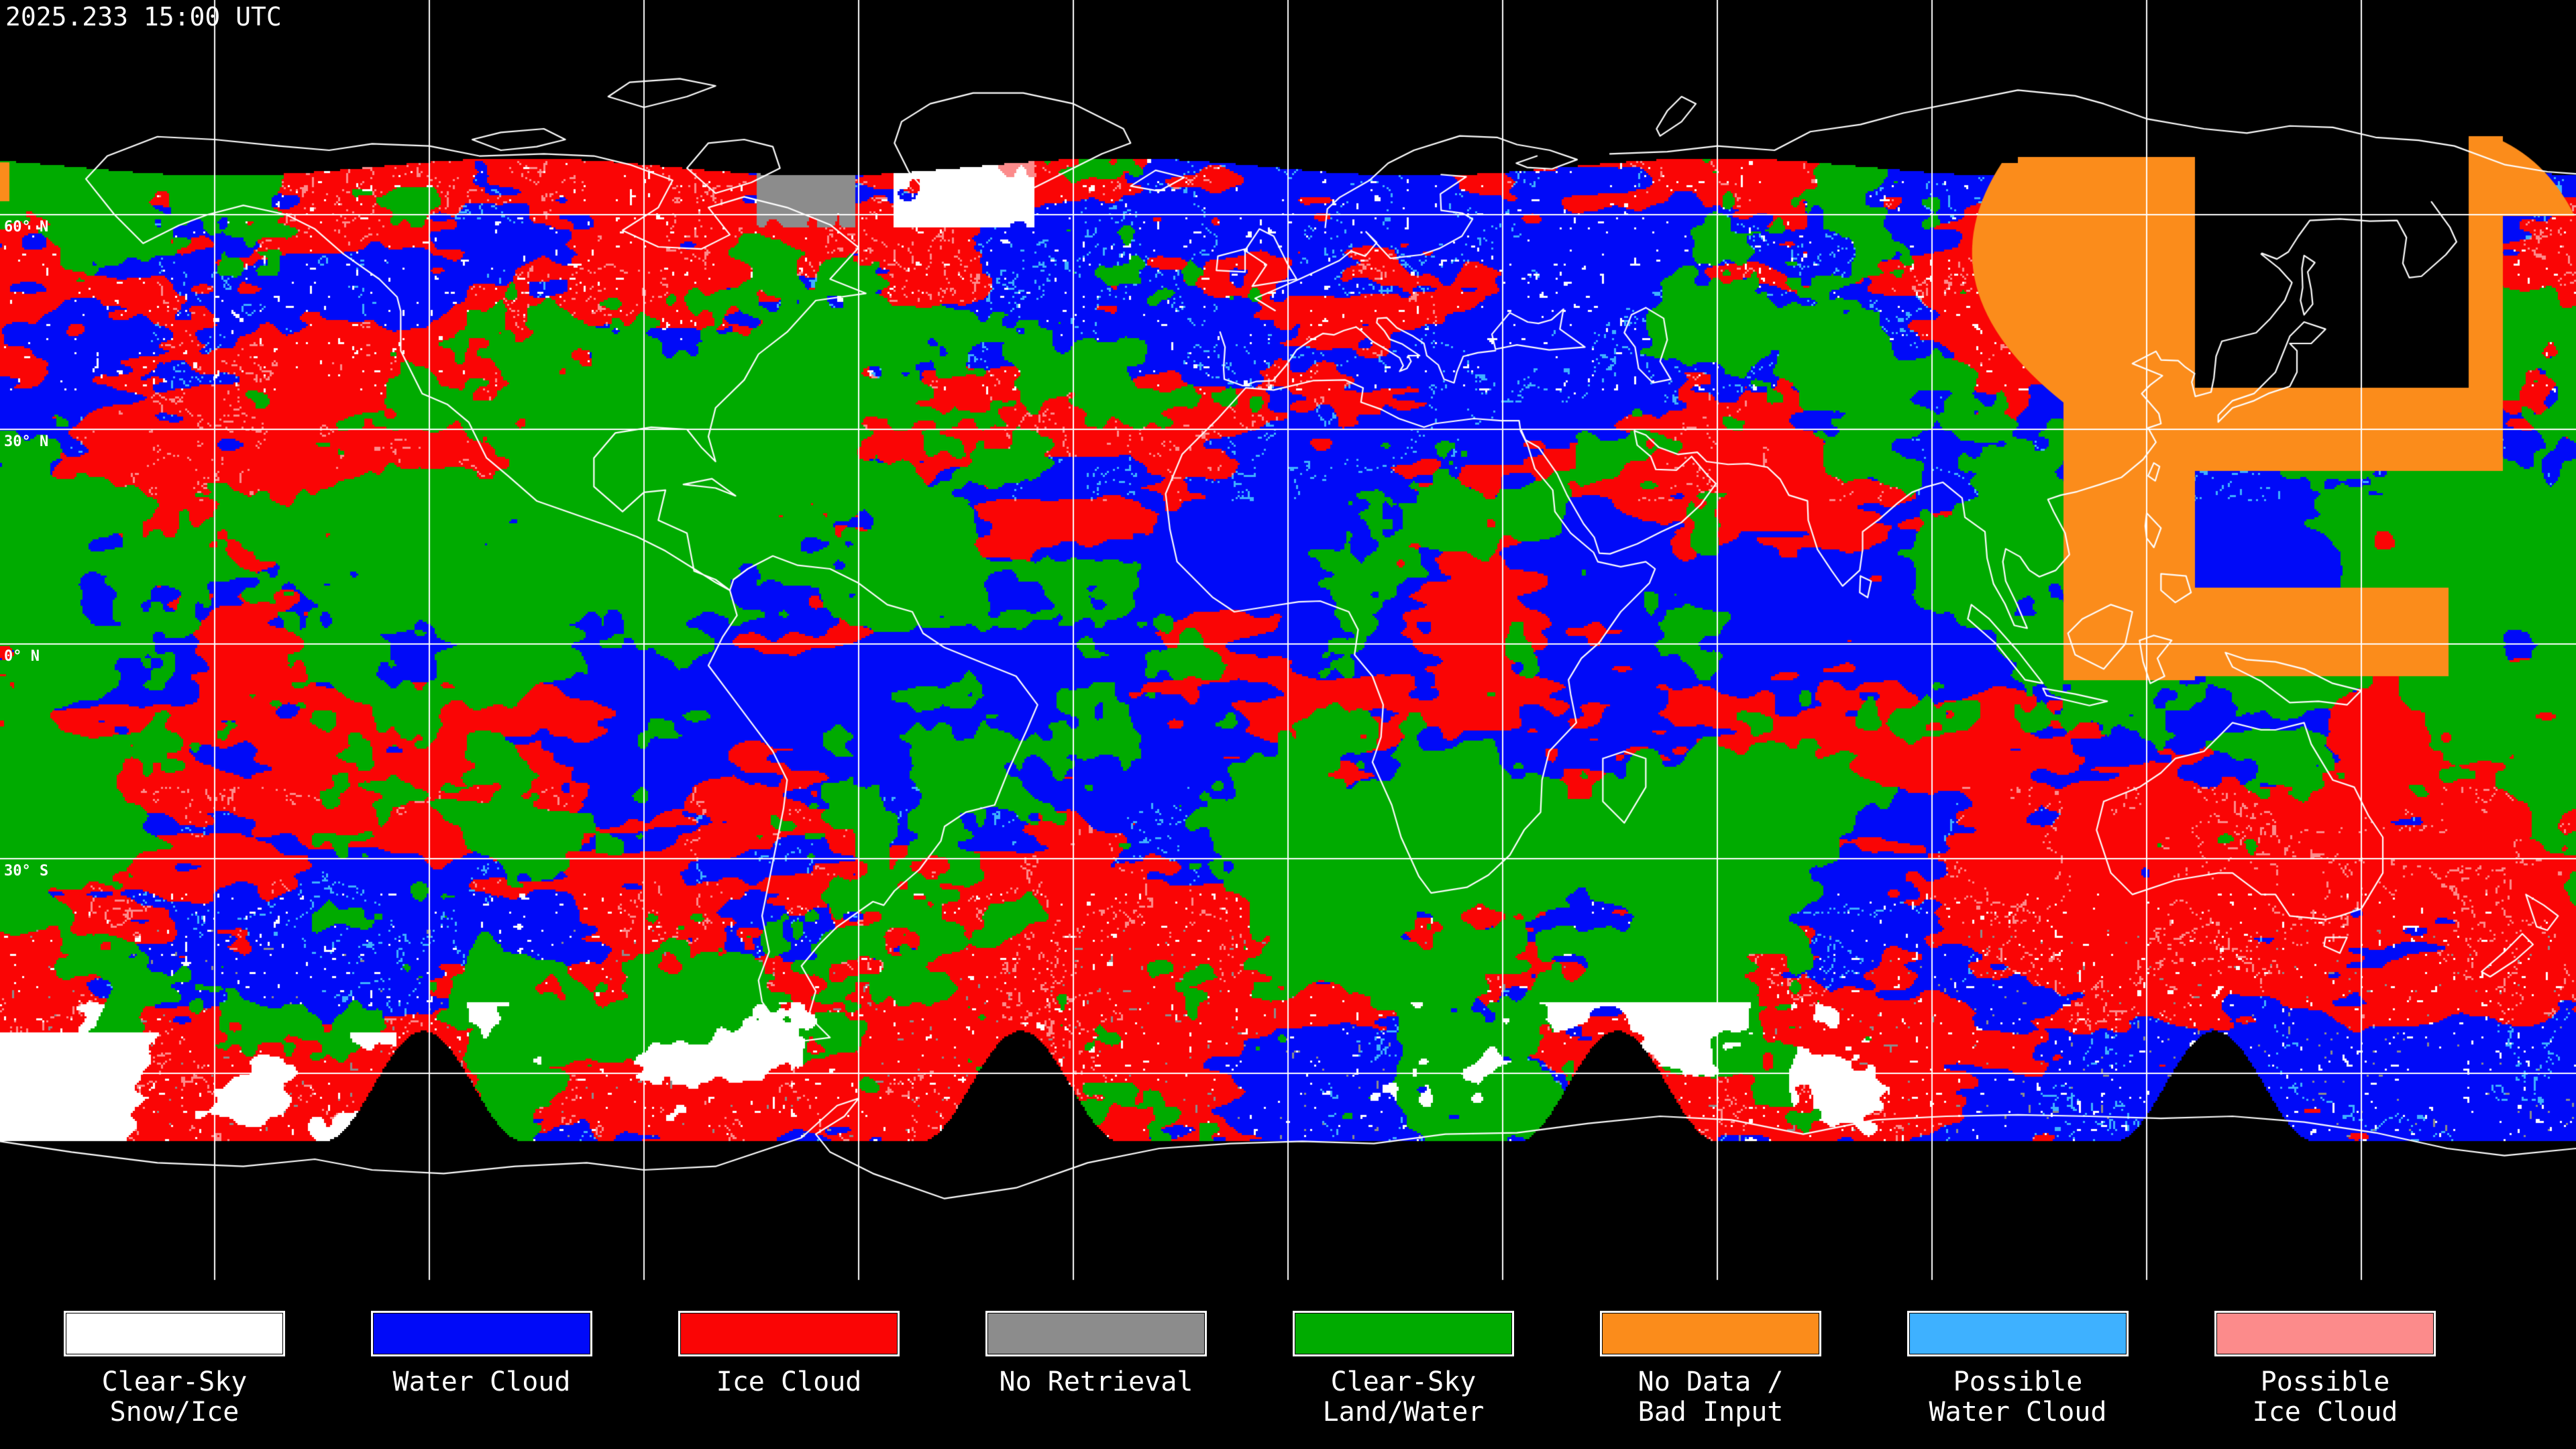  Describe the element at coordinates (1096, 1381) in the screenshot. I see `legend-label-no-retrieval: No Retrieval` at that location.